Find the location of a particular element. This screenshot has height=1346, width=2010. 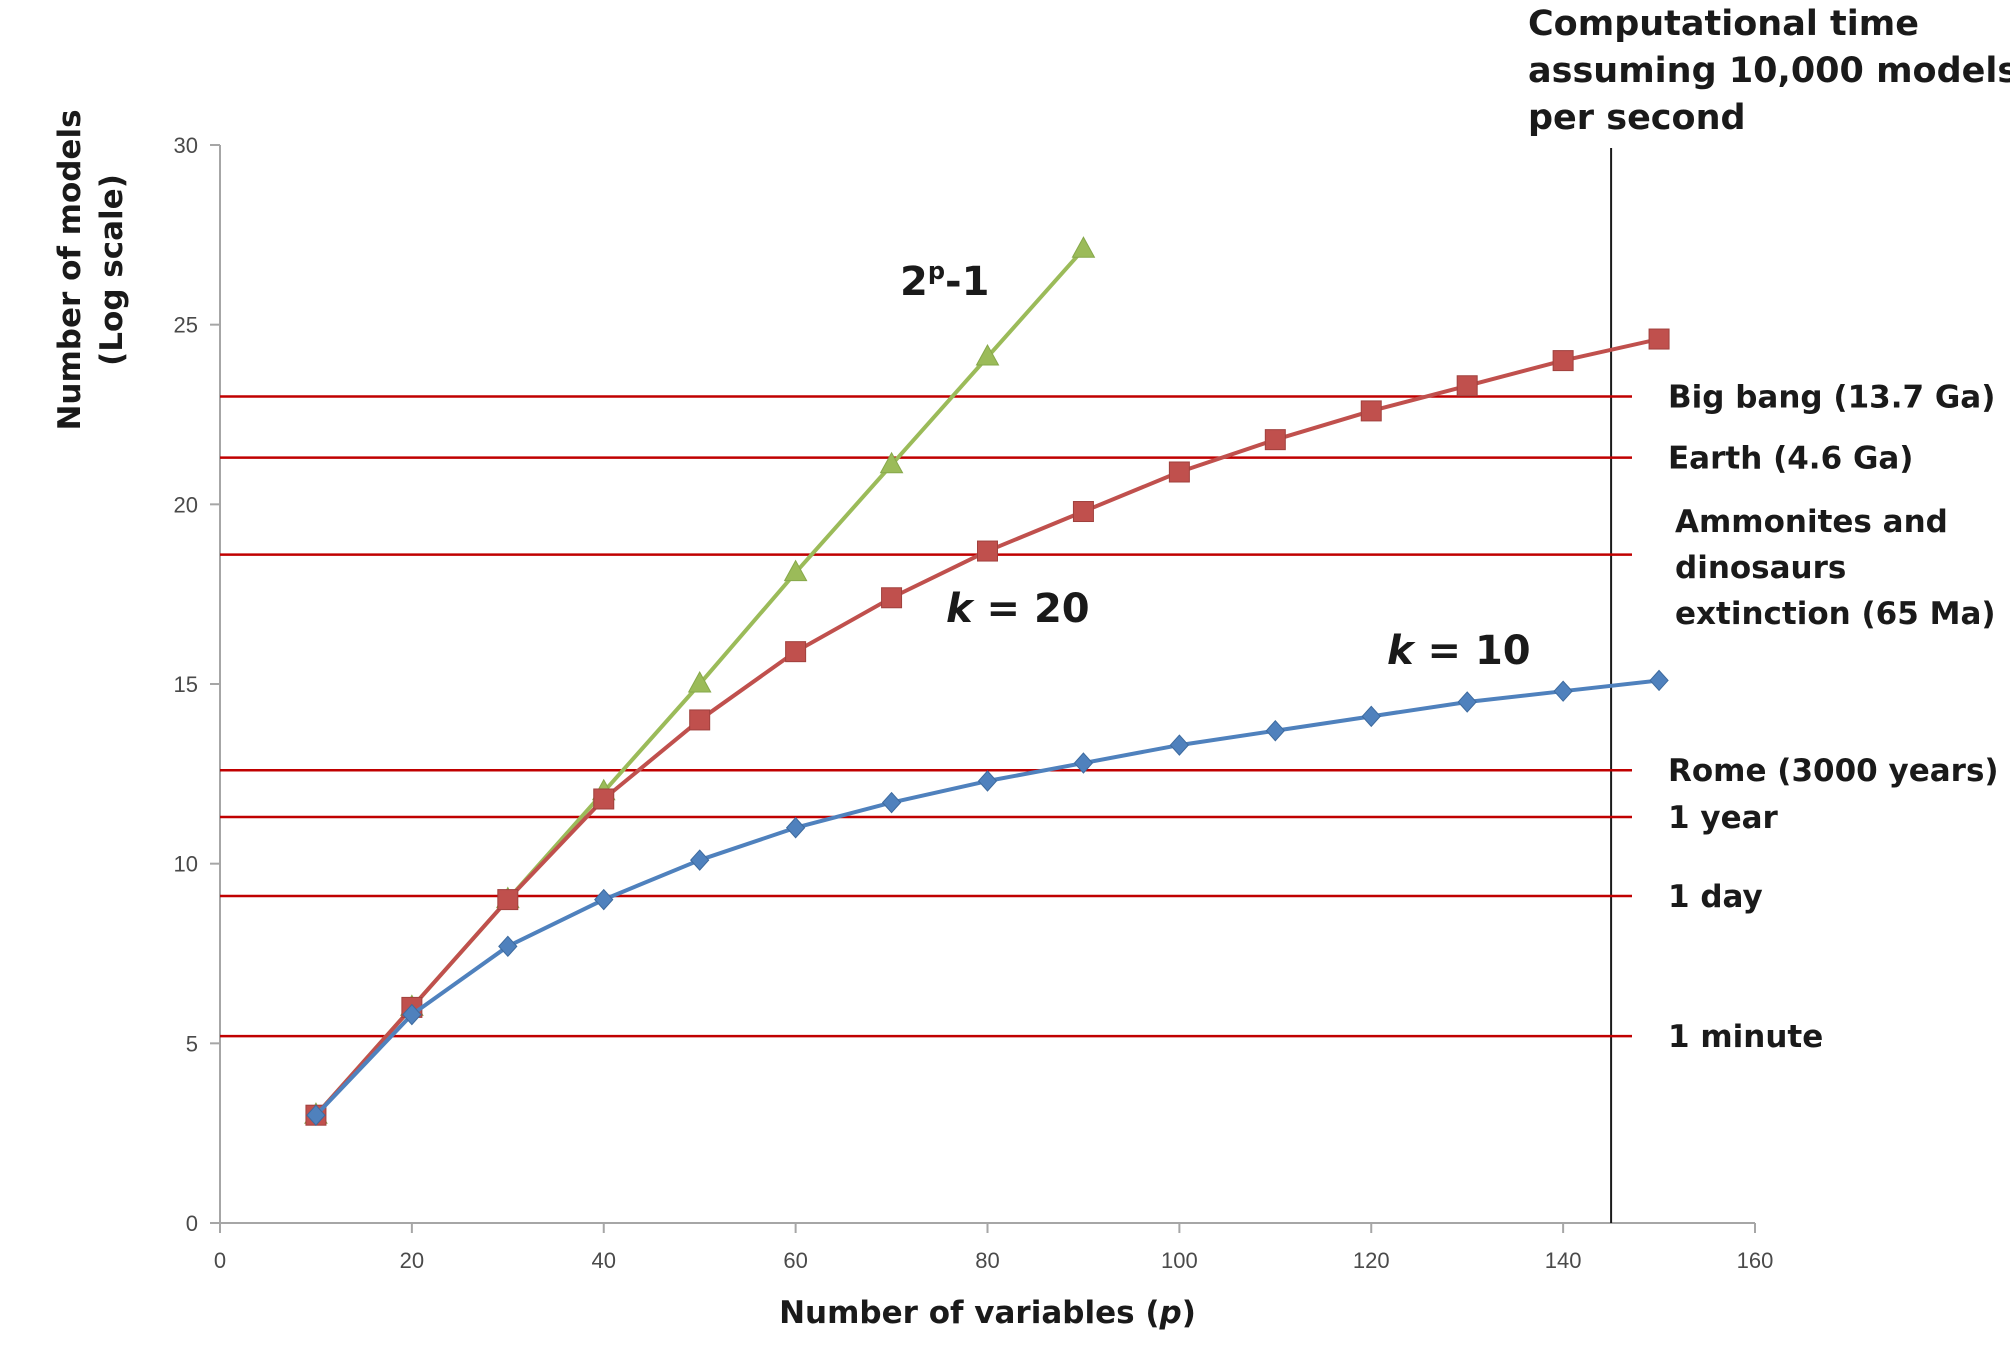

x-tick-label: 80 is located at coordinates (987, 1260).